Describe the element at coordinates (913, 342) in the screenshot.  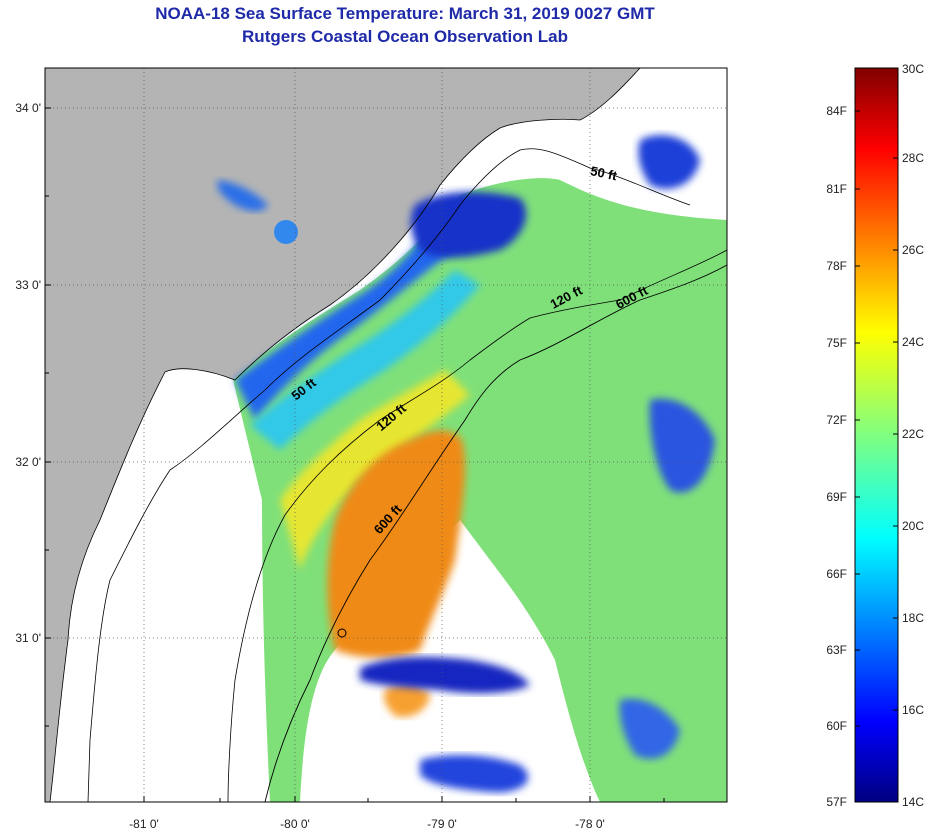
I see `cb-label-24c: 24C` at that location.